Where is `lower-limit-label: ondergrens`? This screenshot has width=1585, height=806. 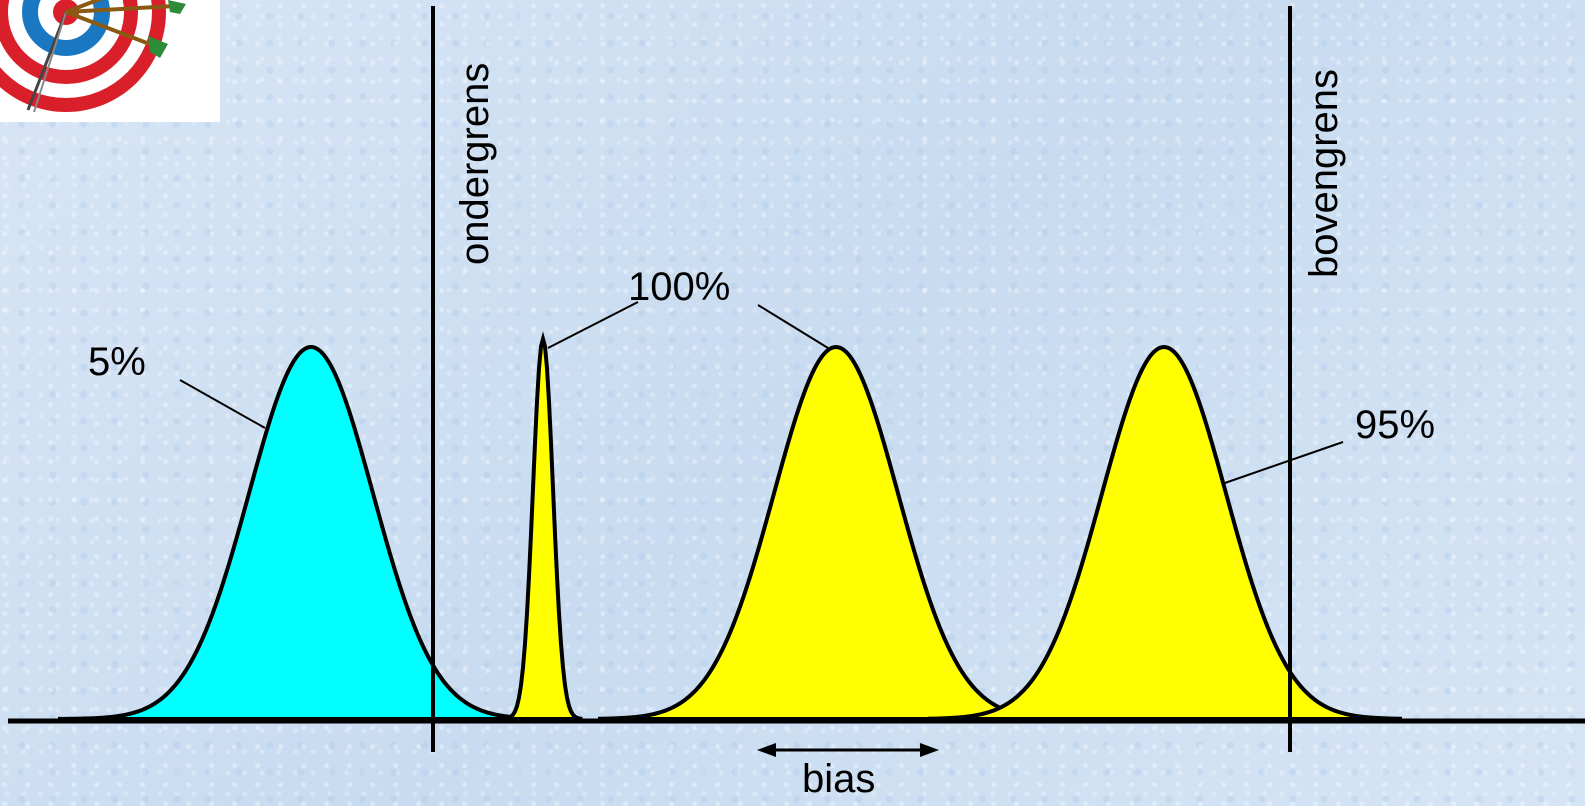 lower-limit-label: ondergrens is located at coordinates (475, 164).